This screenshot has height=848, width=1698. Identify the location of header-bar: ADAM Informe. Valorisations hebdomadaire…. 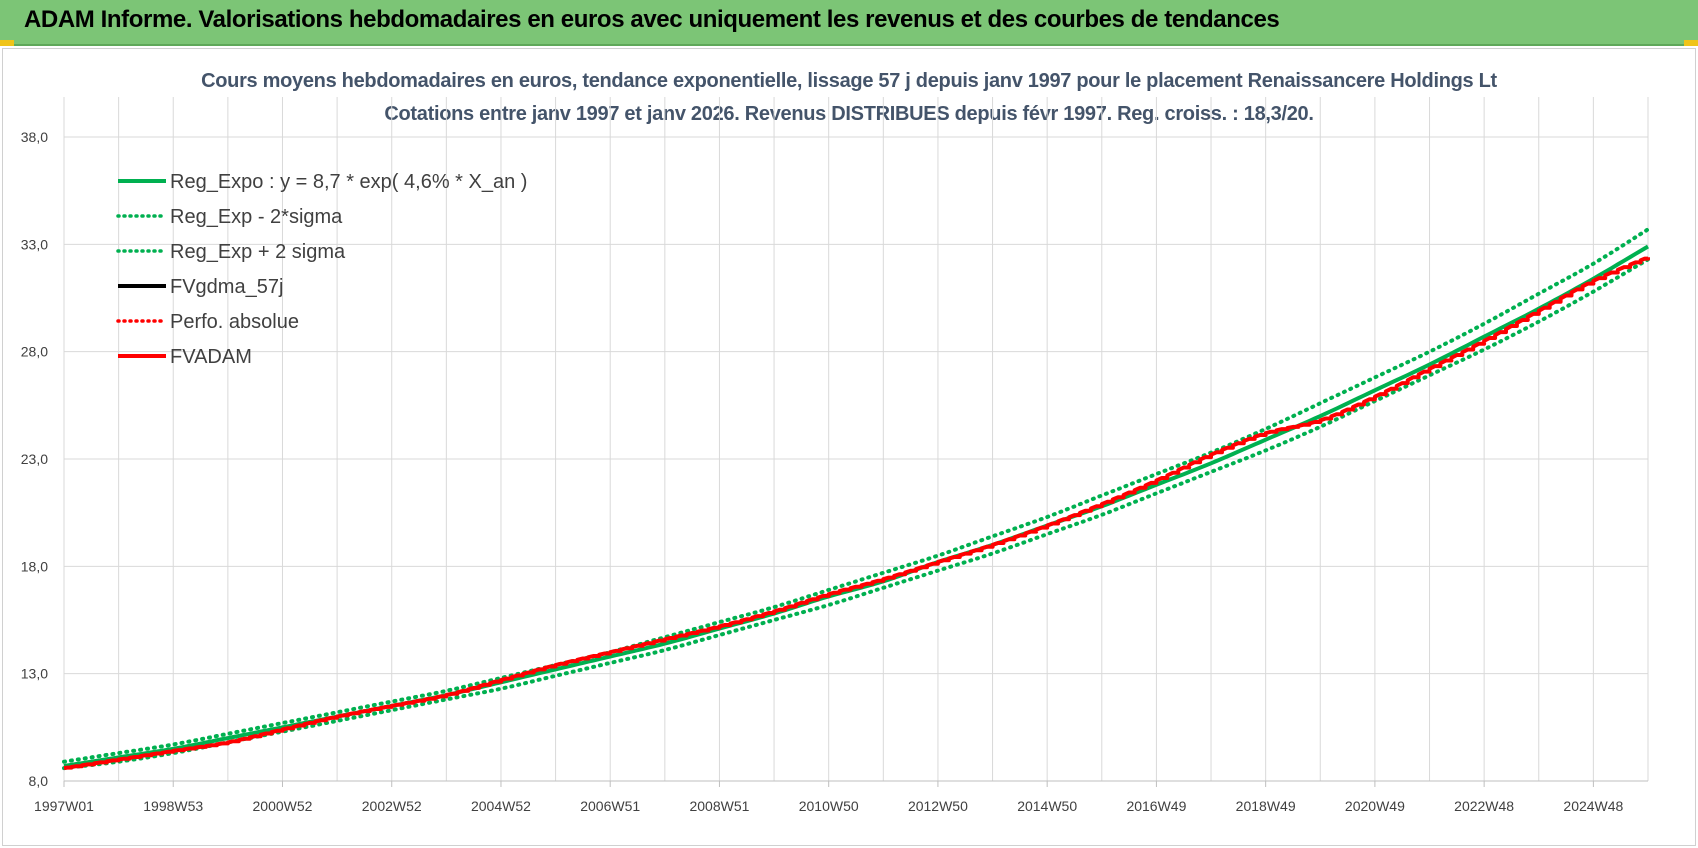
(849, 23).